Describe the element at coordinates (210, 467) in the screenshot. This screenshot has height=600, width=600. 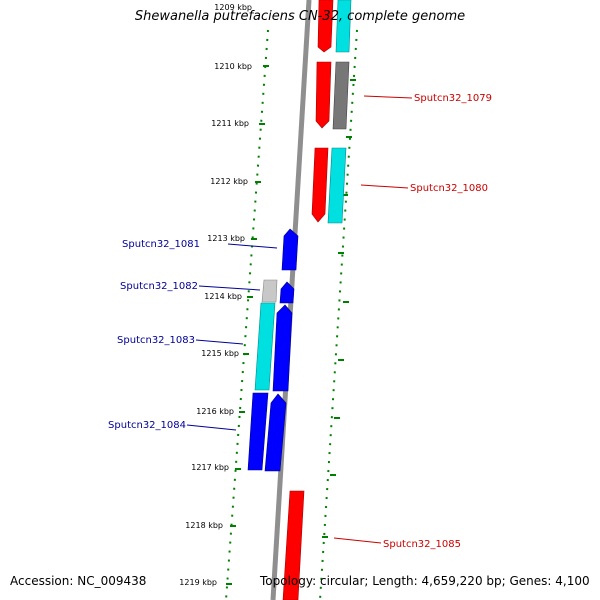
I see `tick-label: 1217 kbp` at that location.